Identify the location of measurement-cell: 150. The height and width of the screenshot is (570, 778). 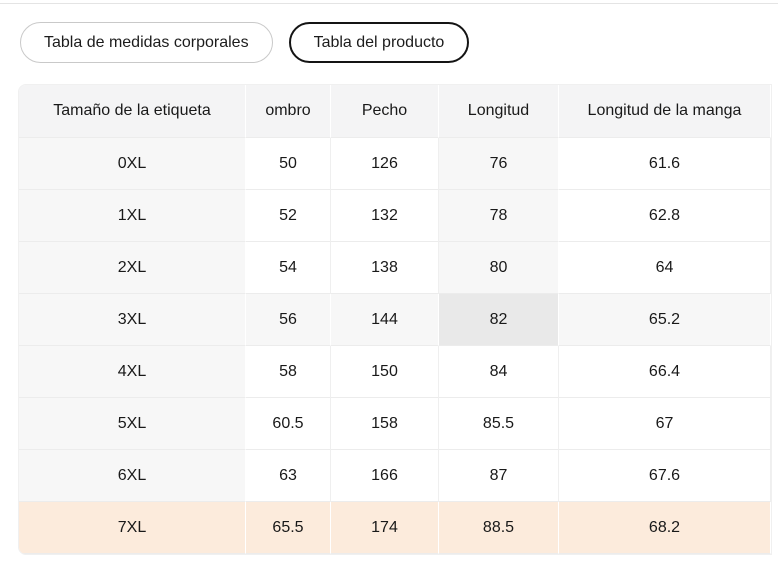
(385, 372).